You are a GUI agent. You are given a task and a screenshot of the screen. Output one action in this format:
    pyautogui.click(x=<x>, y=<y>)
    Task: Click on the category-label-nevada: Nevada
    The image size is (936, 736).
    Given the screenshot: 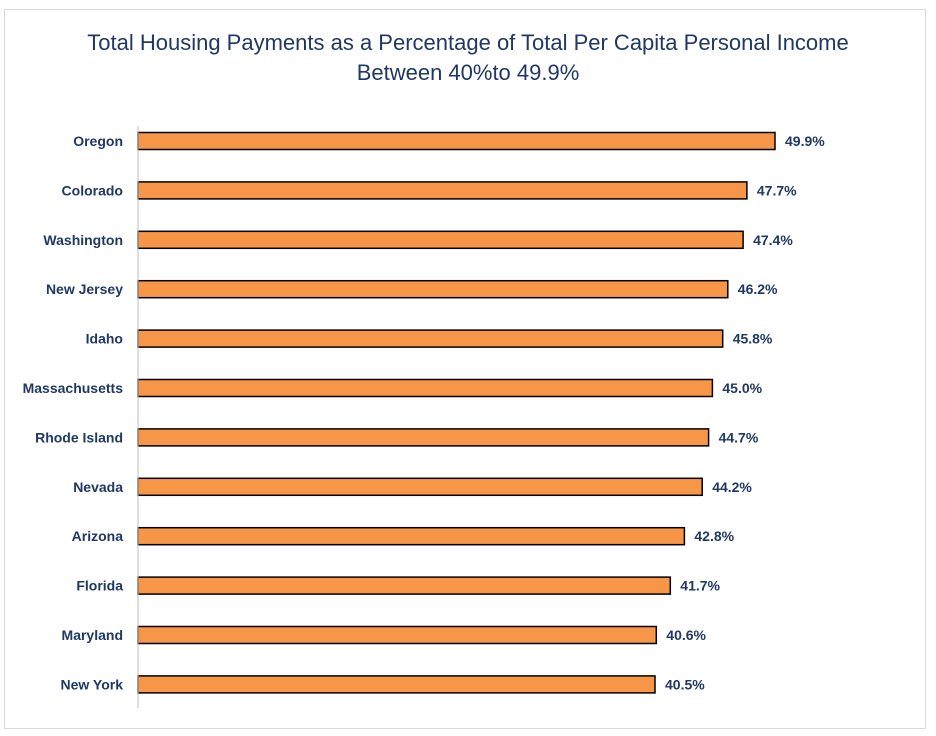 What is the action you would take?
    pyautogui.click(x=98, y=487)
    